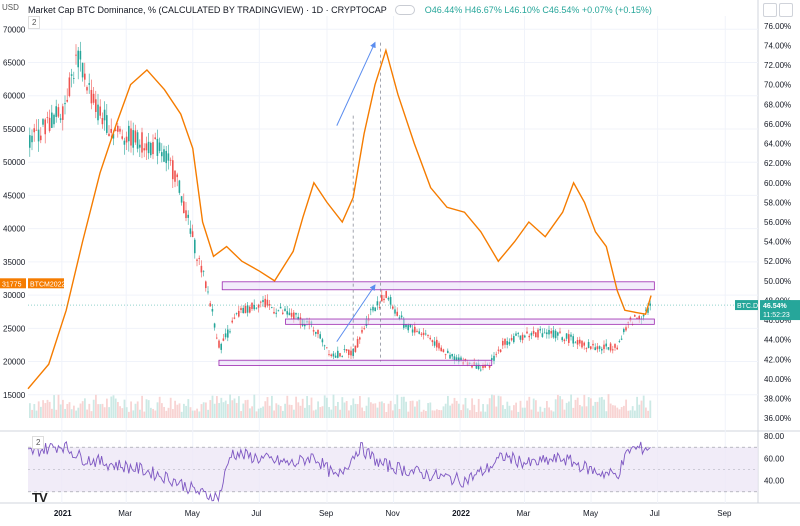 The width and height of the screenshot is (800, 526). What do you see at coordinates (404, 10) in the screenshot?
I see `visibility-toggle` at bounding box center [404, 10].